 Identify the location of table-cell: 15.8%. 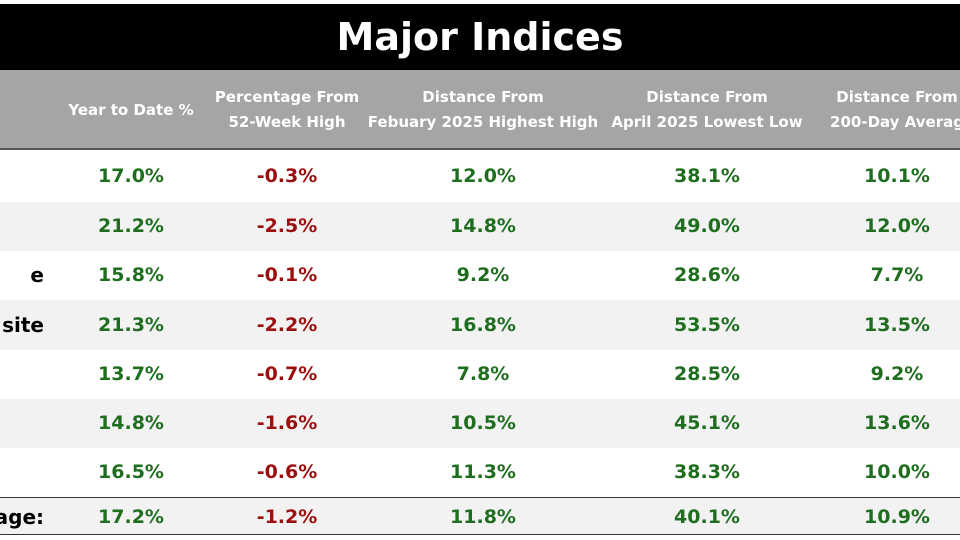
(131, 275).